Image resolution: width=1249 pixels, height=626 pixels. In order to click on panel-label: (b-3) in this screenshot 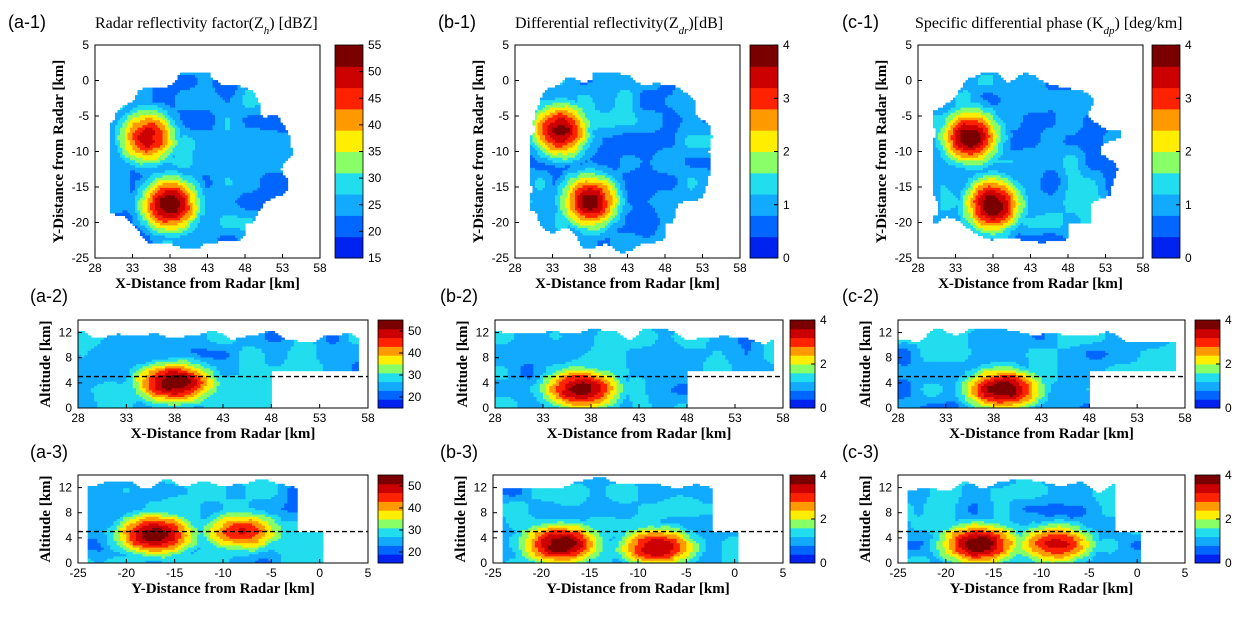, I will do `click(459, 452)`.